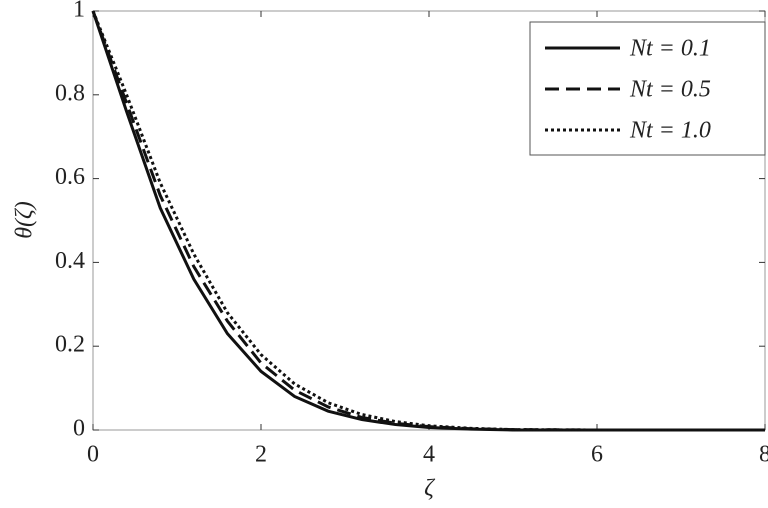 The width and height of the screenshot is (768, 508). I want to click on x-tick-label: 4, so click(429, 455).